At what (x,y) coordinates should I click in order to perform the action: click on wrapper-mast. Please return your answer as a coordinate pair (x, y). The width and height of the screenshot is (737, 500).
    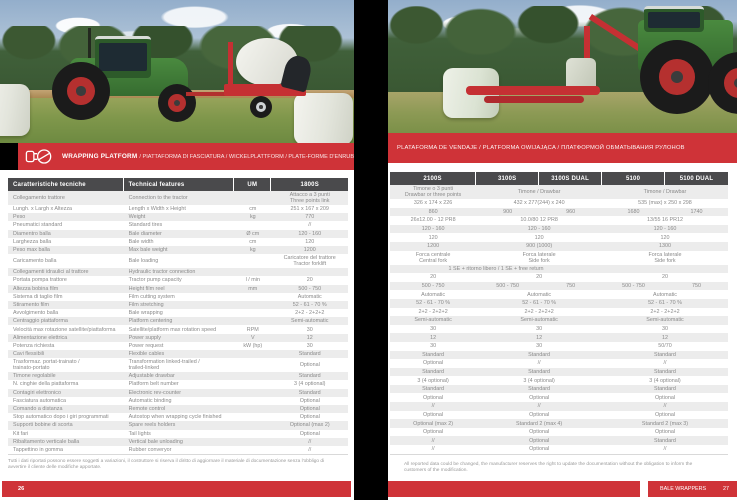
    Looking at the image, I should click on (230, 69).